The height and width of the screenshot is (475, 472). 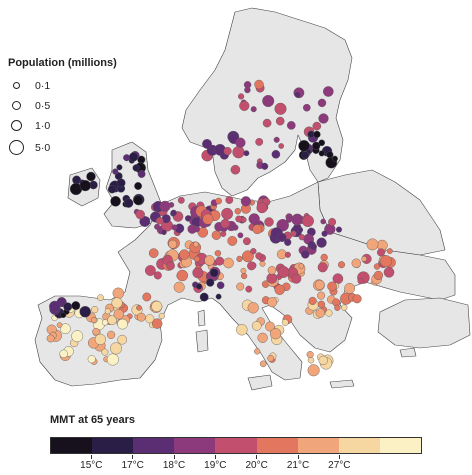 I want to click on population-legend-item-0-1: 0·1, so click(x=29, y=86).